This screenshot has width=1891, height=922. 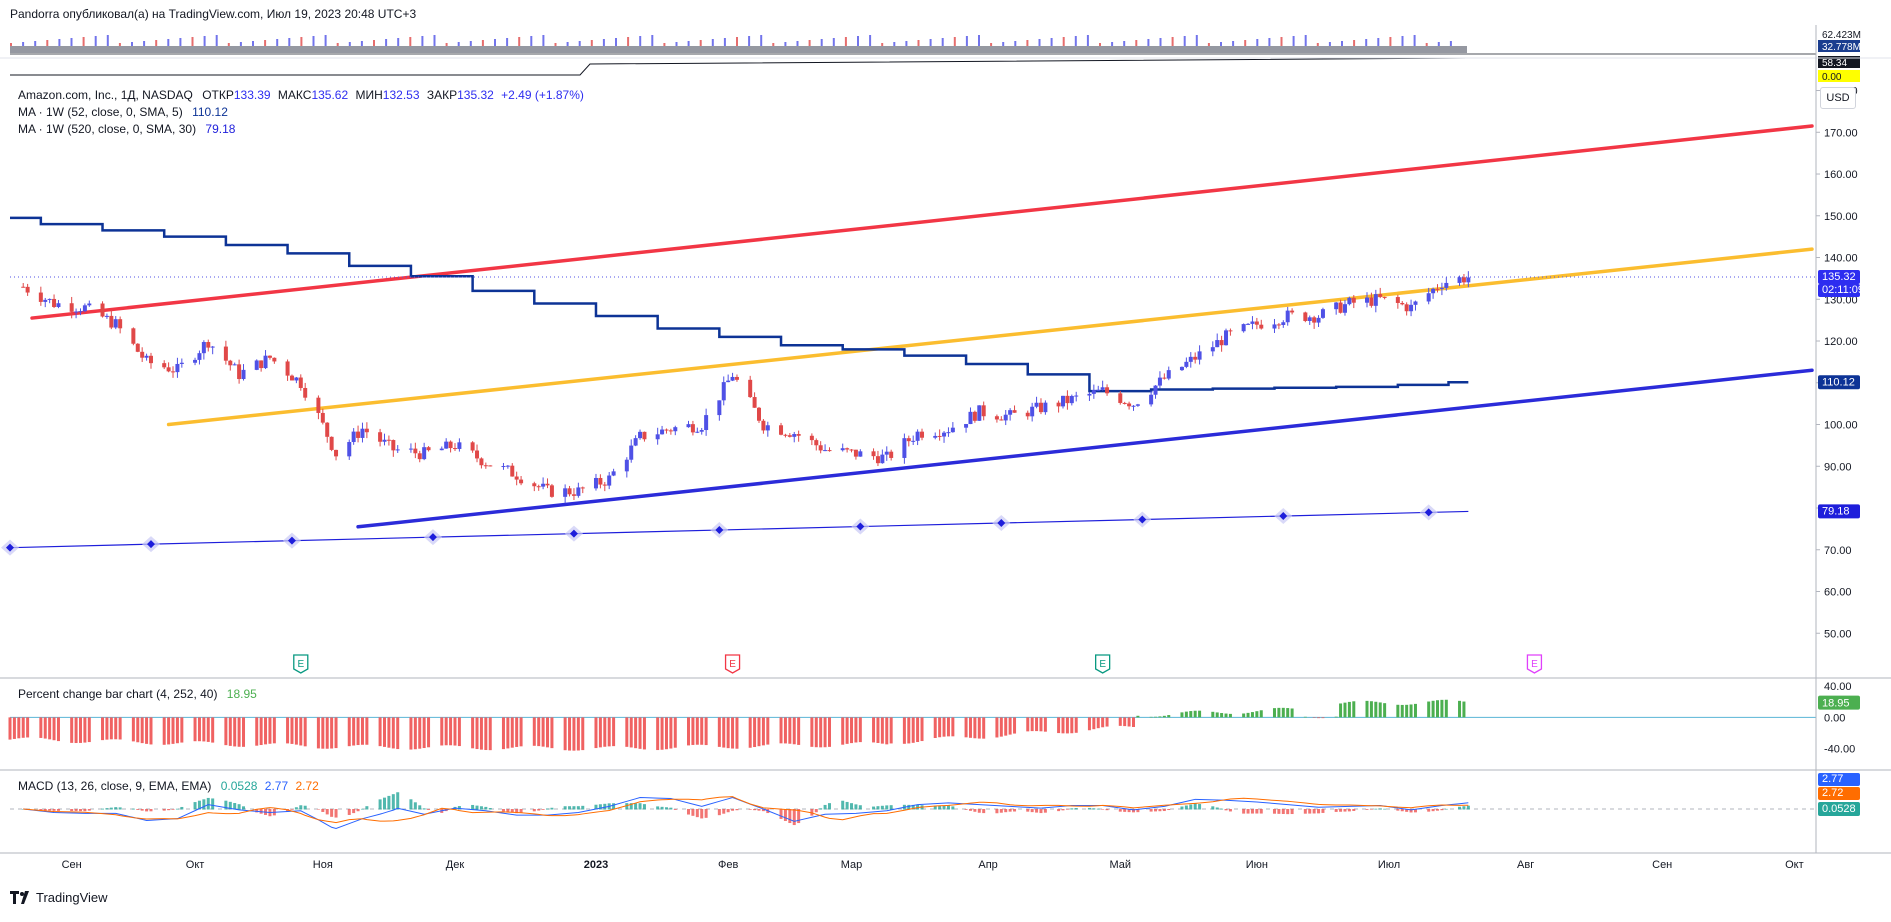 I want to click on volume-ma-line, so click(x=738, y=66).